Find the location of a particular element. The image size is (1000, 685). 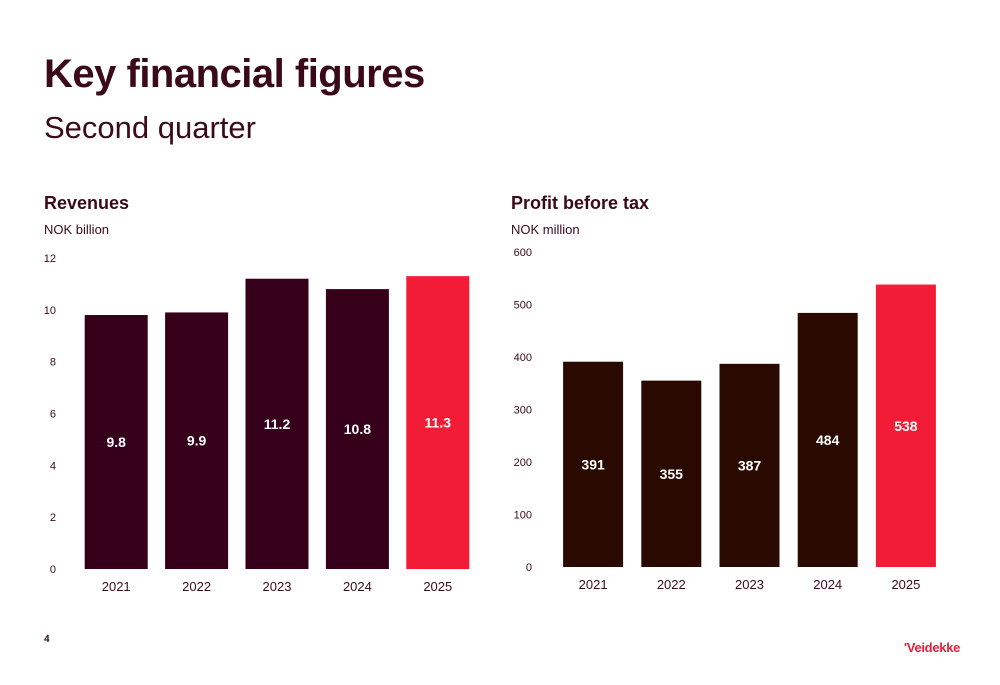

profit-data-label: 484 is located at coordinates (828, 440).